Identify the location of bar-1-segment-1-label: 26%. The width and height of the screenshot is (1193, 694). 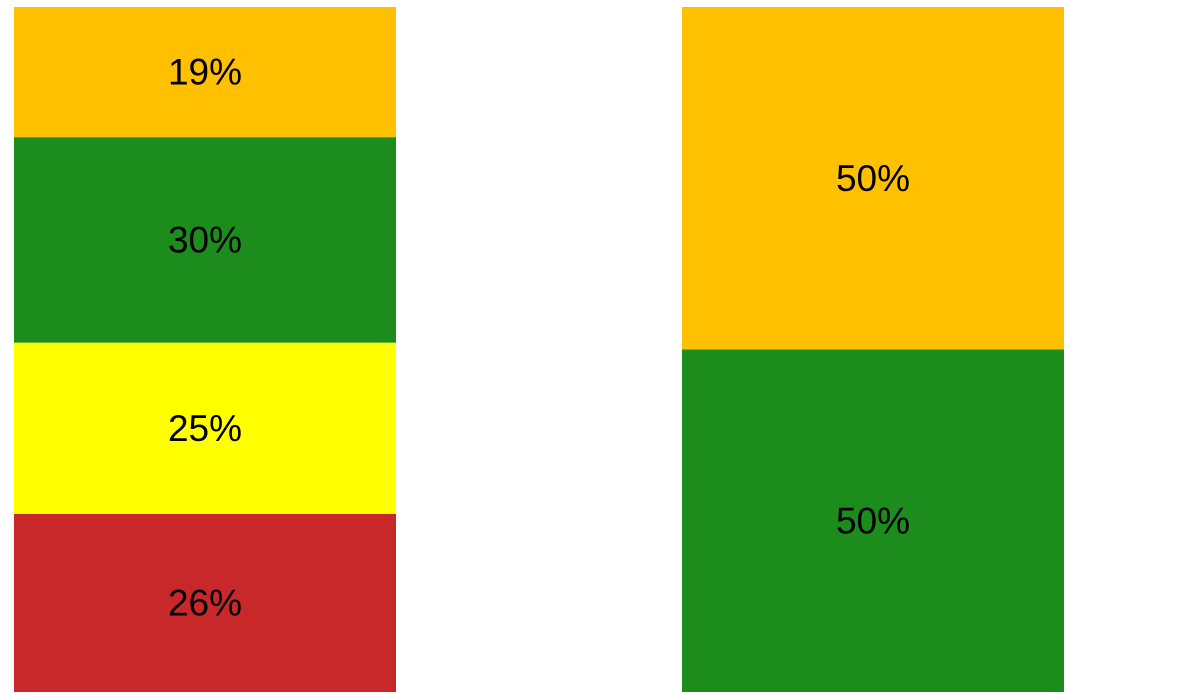
(205, 602).